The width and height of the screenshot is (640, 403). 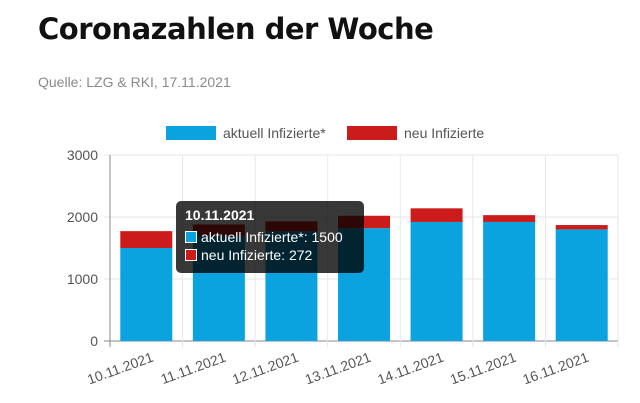 What do you see at coordinates (555, 368) in the screenshot?
I see `x-tick-label: 16.11.2021` at bounding box center [555, 368].